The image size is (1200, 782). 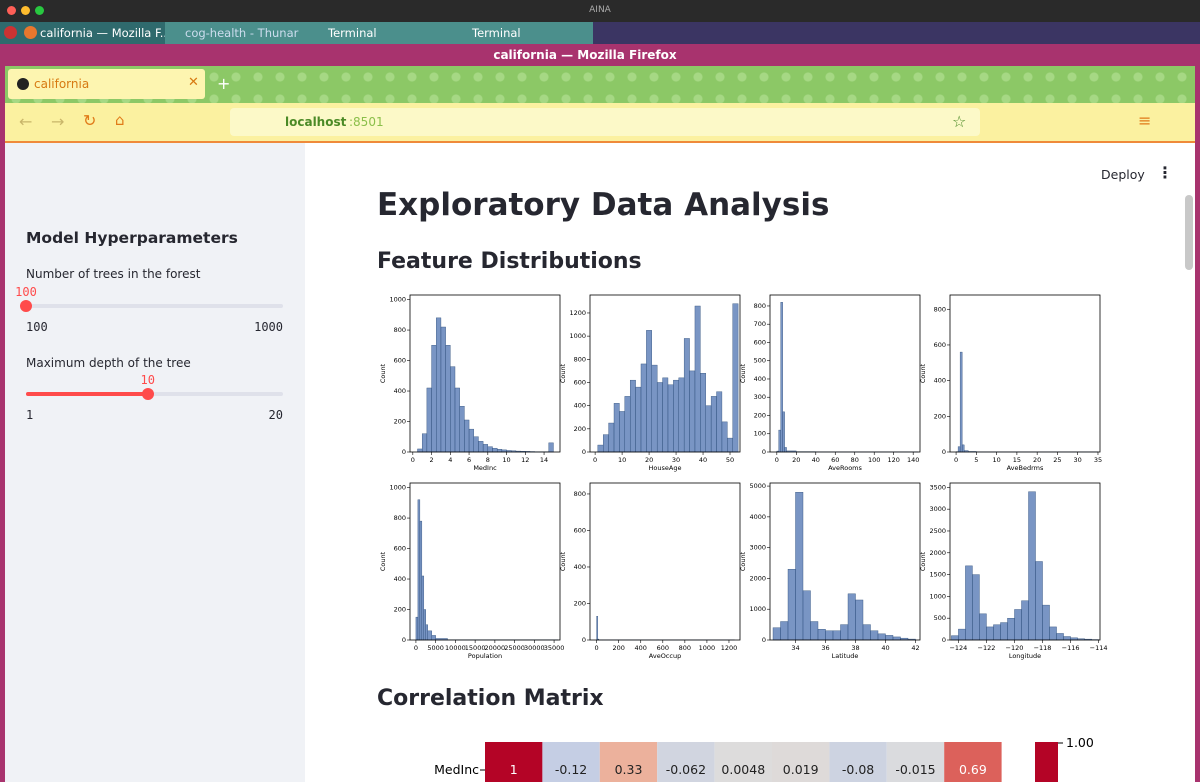 I want to click on nav-bar: ← → ↻ ⌂ localhost :8501 ☆ ≡, so click(x=600, y=123).